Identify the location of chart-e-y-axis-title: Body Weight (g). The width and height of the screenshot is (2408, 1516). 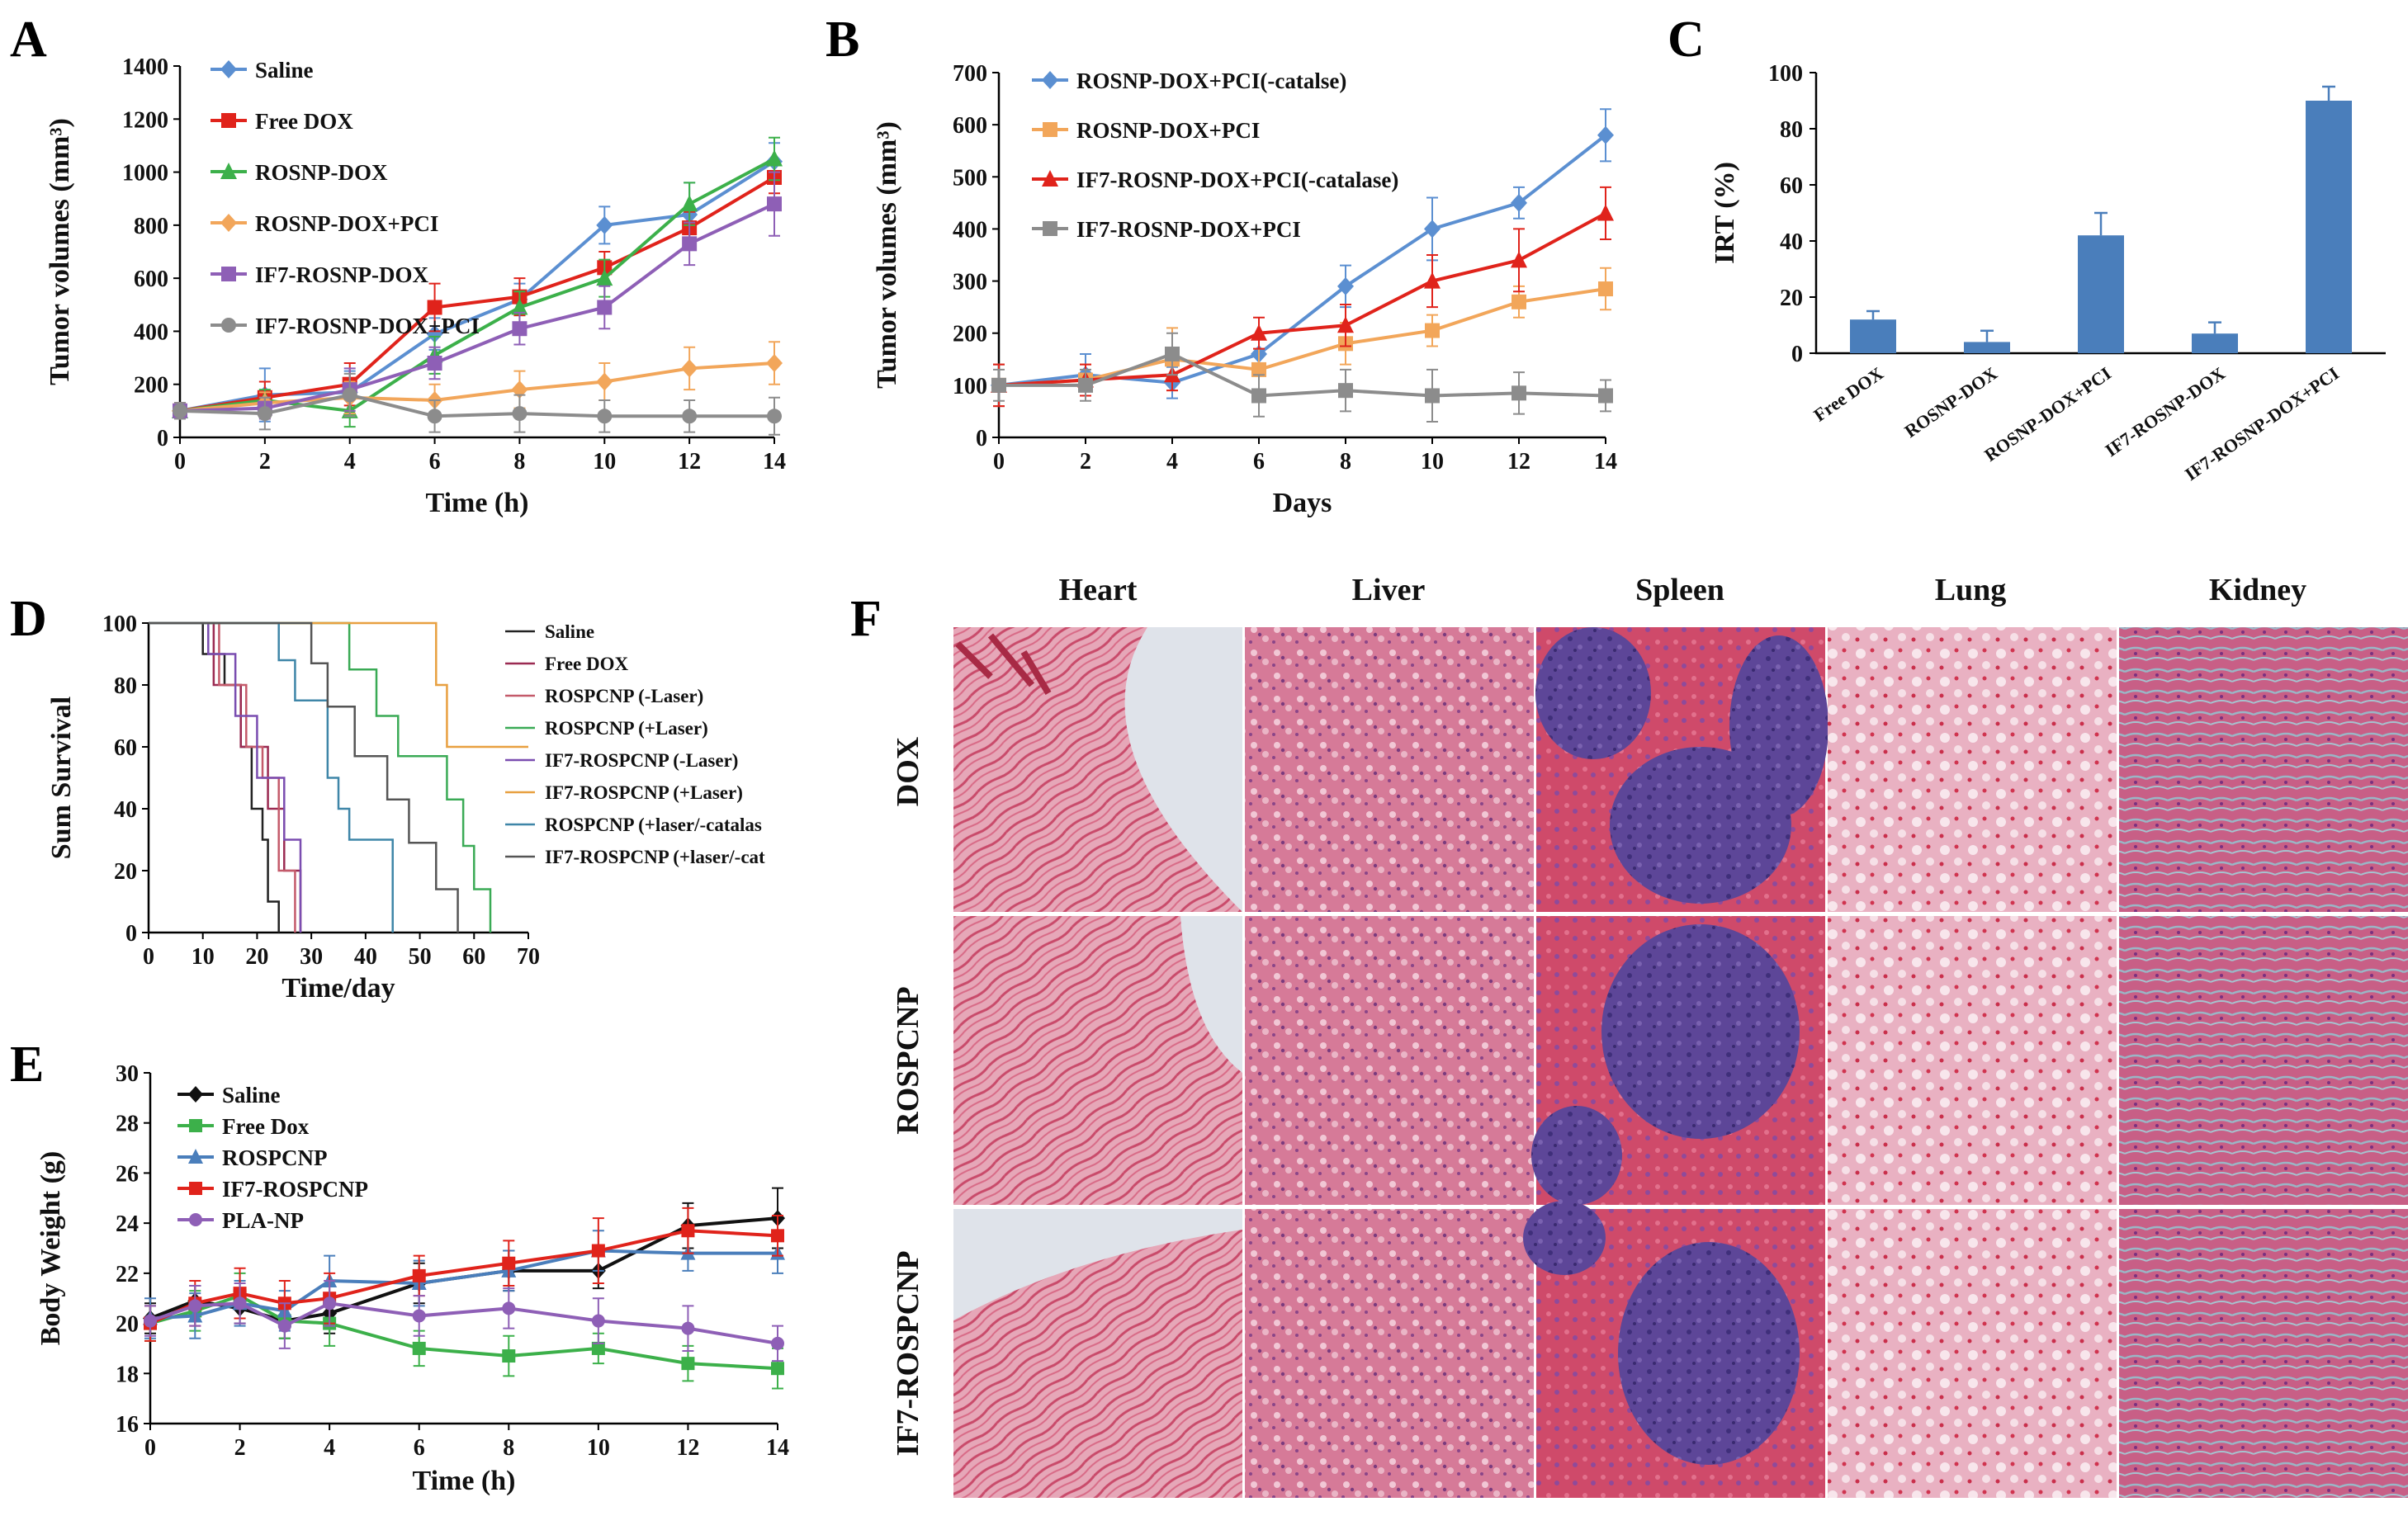
(50, 1248).